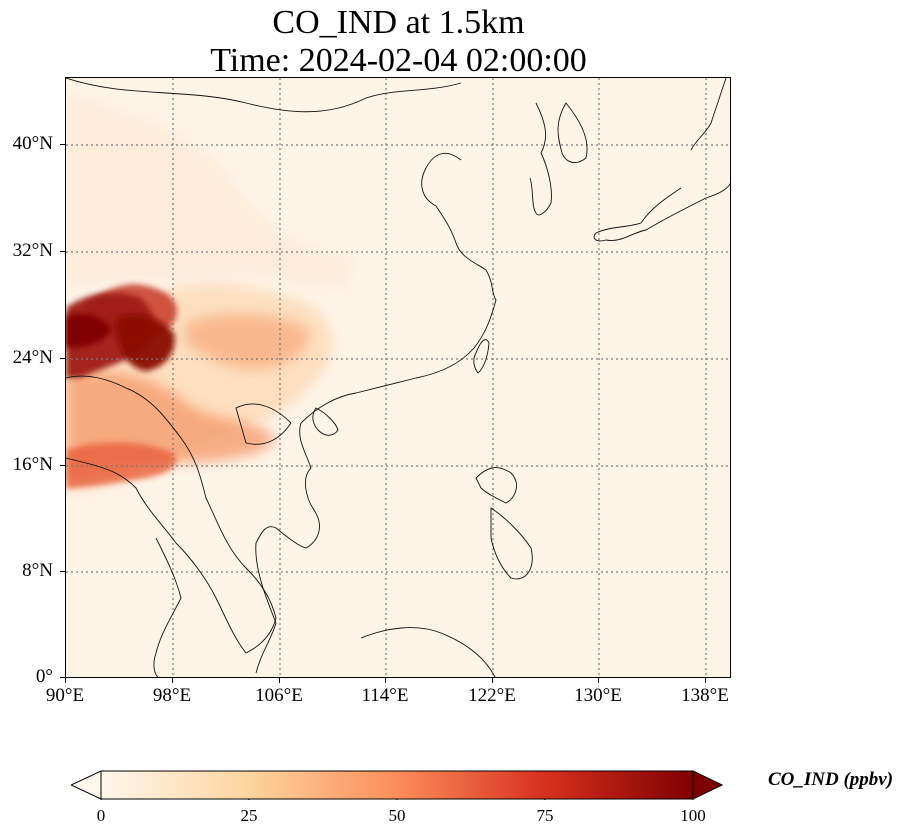 The height and width of the screenshot is (836, 915). What do you see at coordinates (172, 695) in the screenshot?
I see `lon-tick-label: 98°E` at bounding box center [172, 695].